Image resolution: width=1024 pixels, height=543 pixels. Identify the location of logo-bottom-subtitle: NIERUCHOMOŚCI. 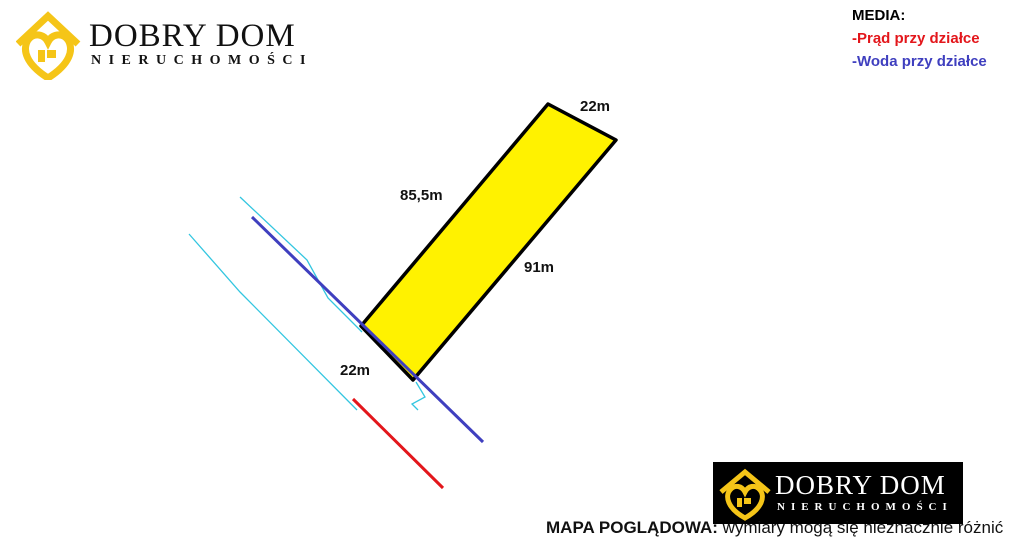
(865, 507).